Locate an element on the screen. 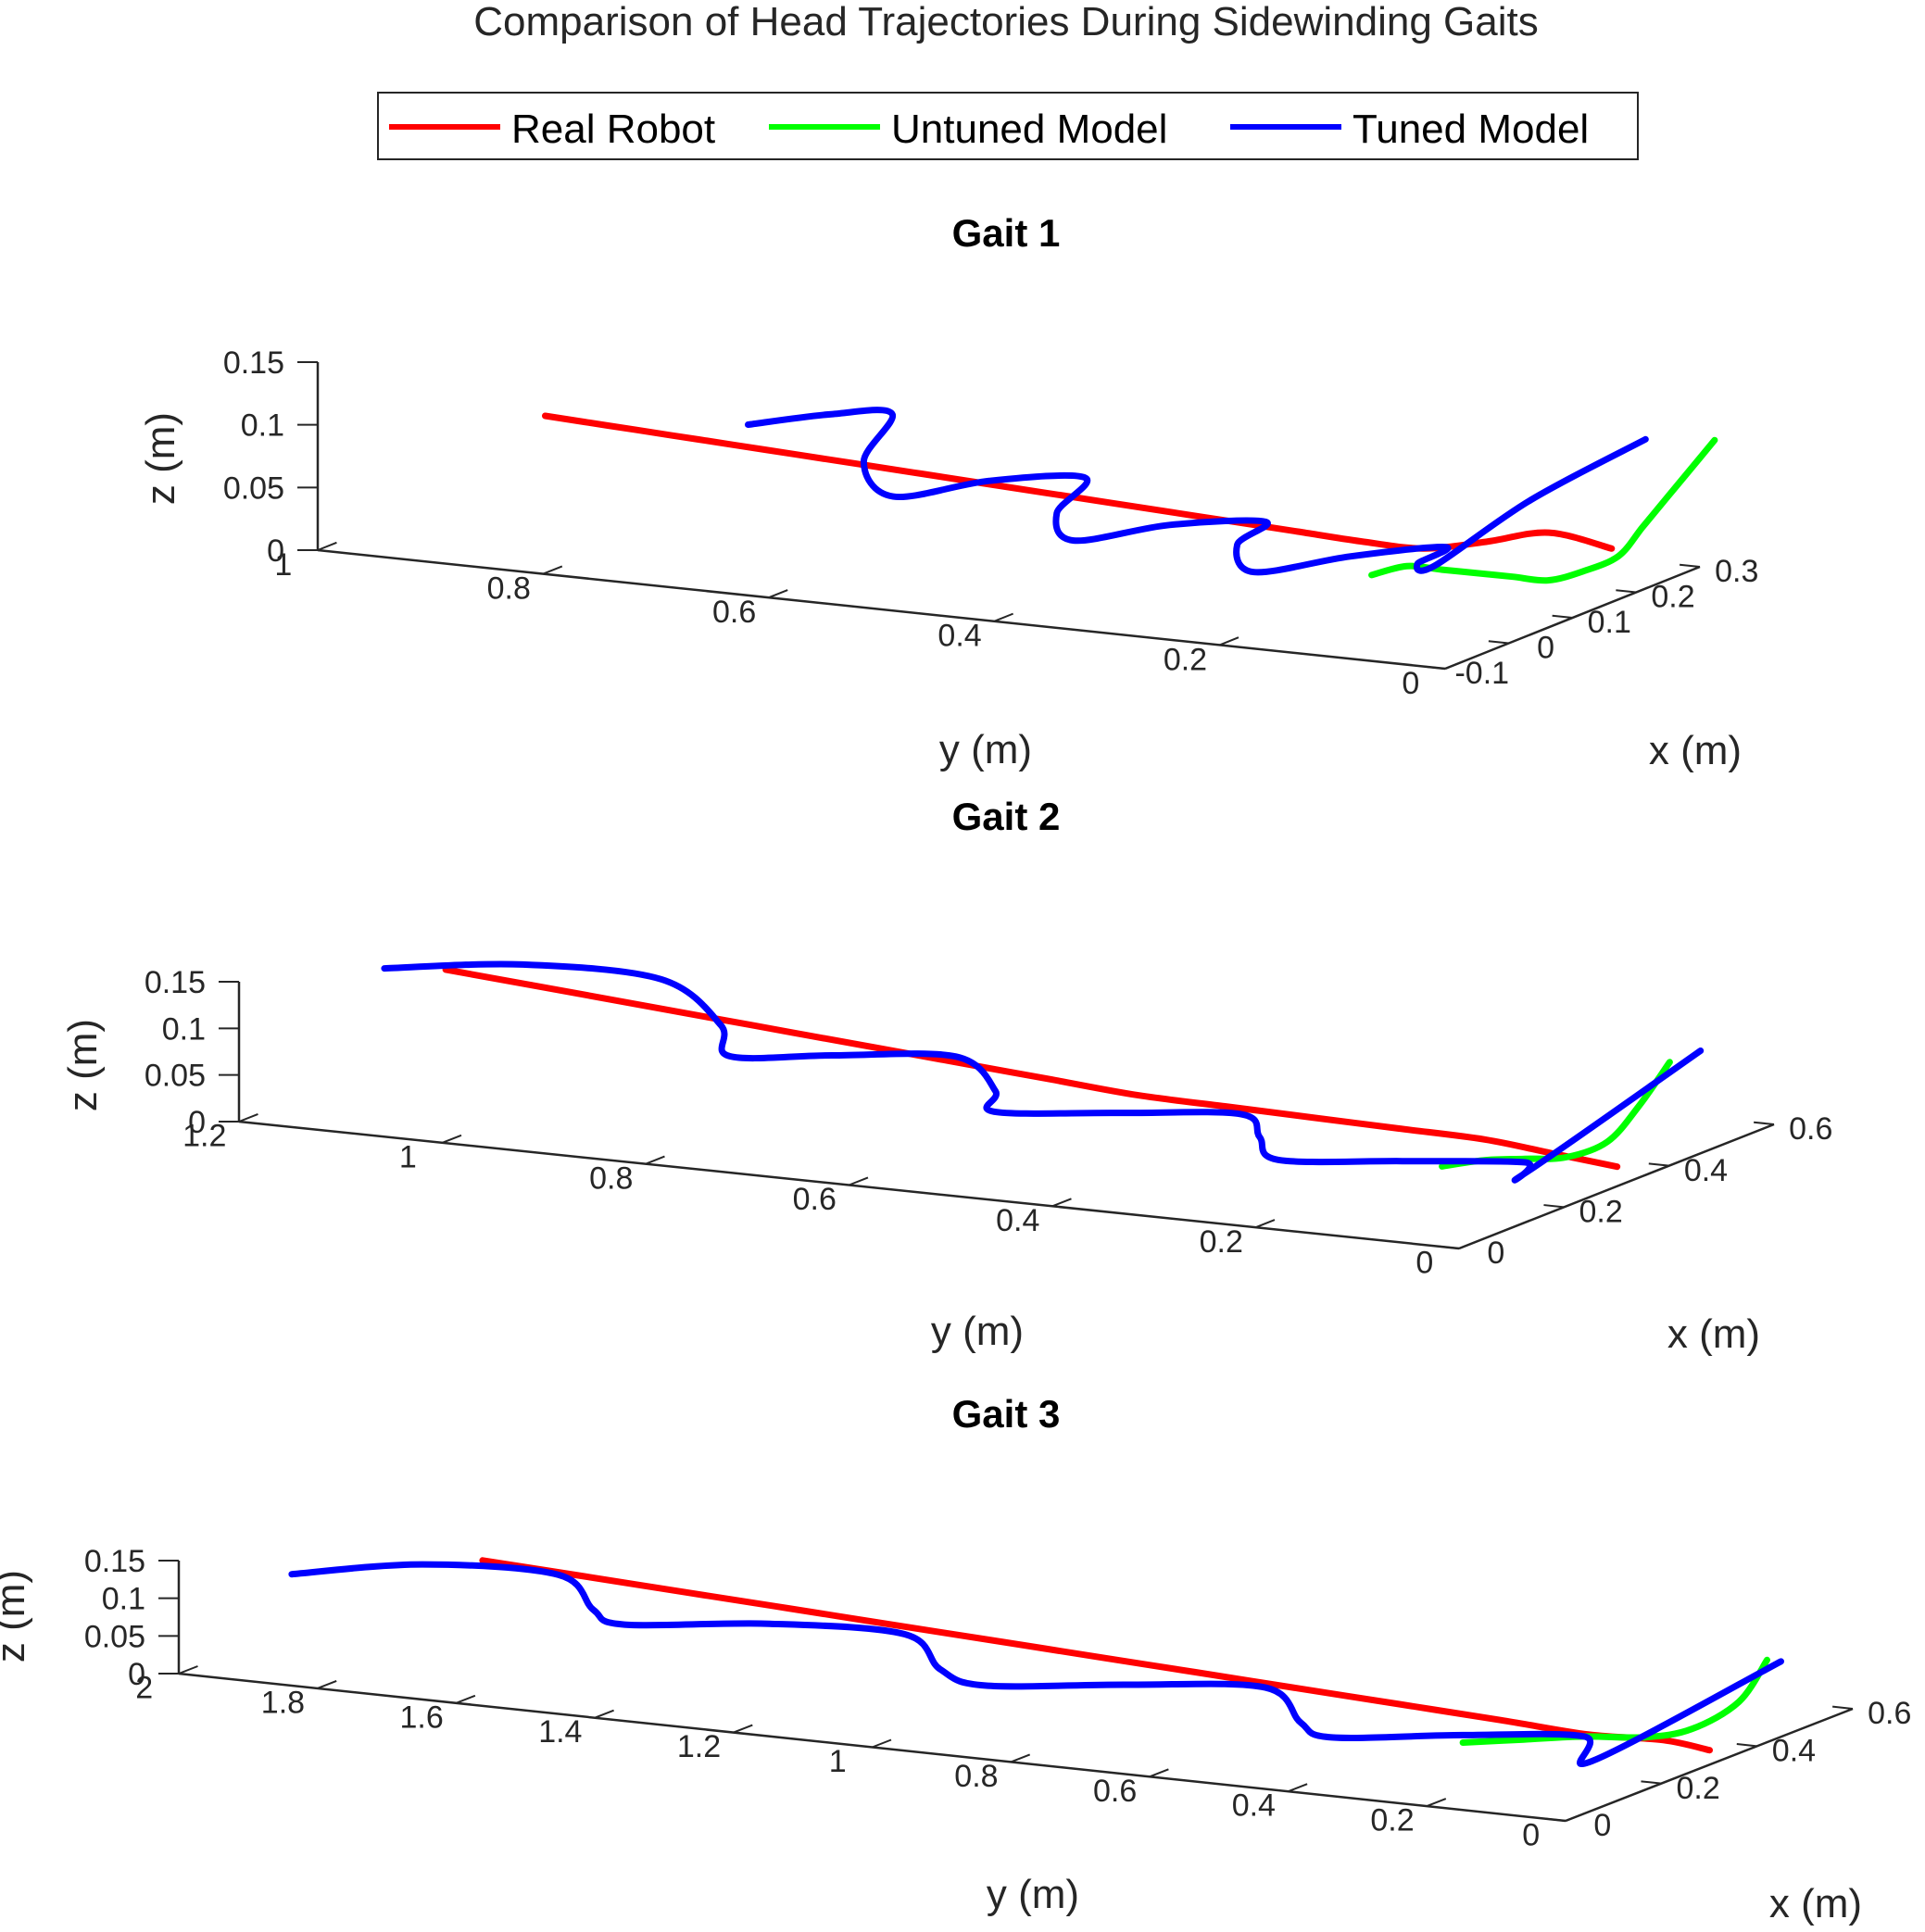 This screenshot has height=1932, width=1925. x-tick-label: 0.3 is located at coordinates (1736, 571).